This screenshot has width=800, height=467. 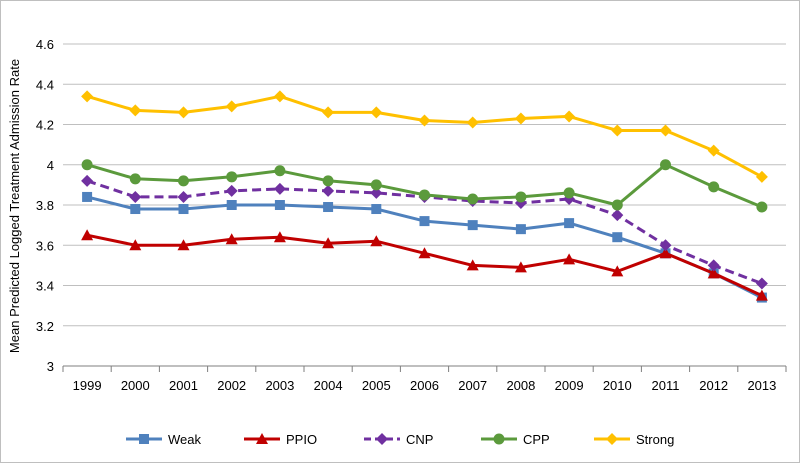 I want to click on y-tick-label: 3.2, so click(x=45, y=326).